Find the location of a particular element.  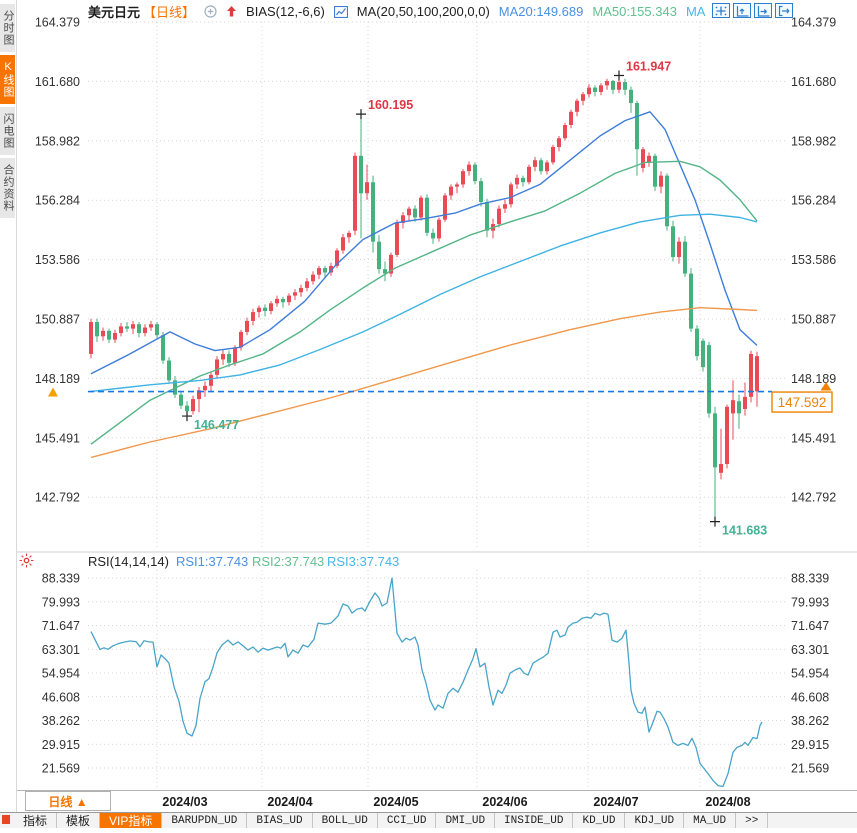

price-pin-icon is located at coordinates (826, 386).